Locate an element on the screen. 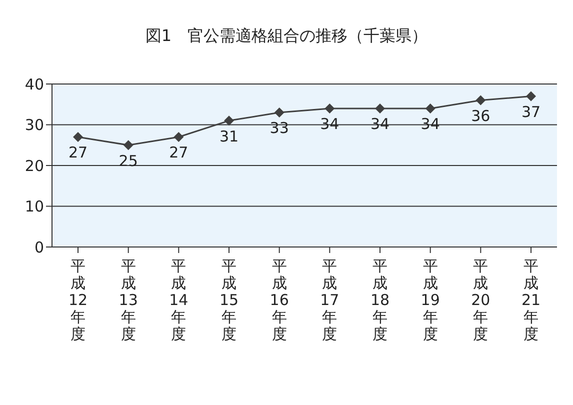  data-label: 37 is located at coordinates (531, 111).